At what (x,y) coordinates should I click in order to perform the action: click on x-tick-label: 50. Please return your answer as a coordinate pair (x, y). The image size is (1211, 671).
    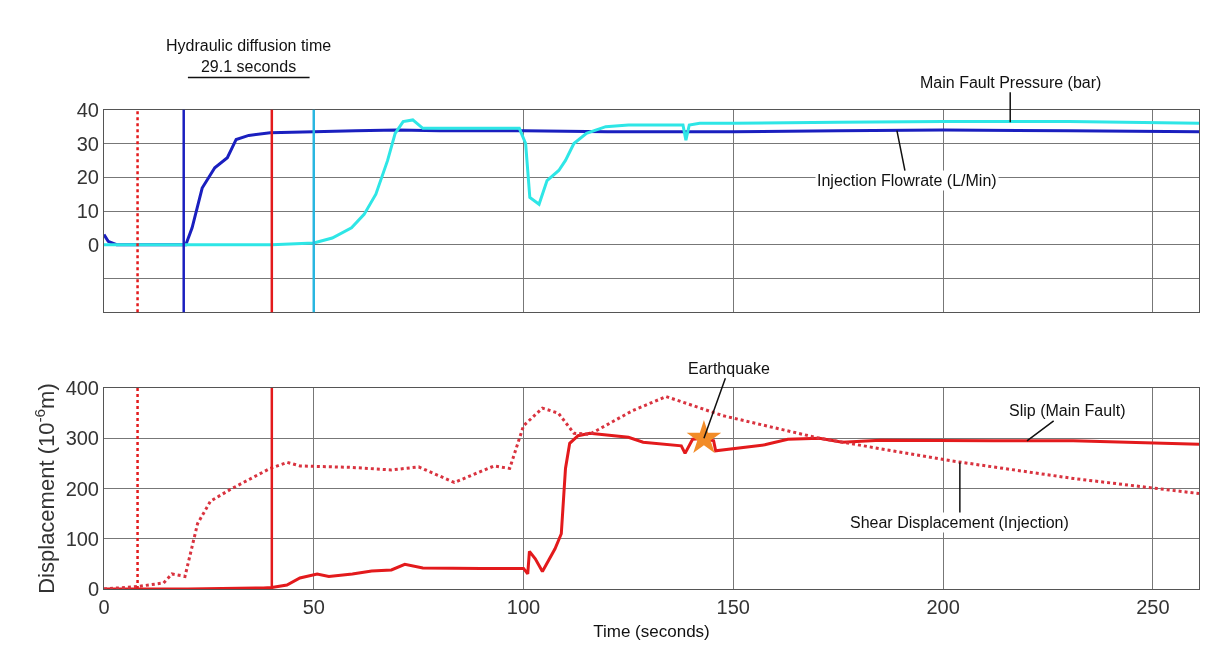
    Looking at the image, I should click on (313, 607).